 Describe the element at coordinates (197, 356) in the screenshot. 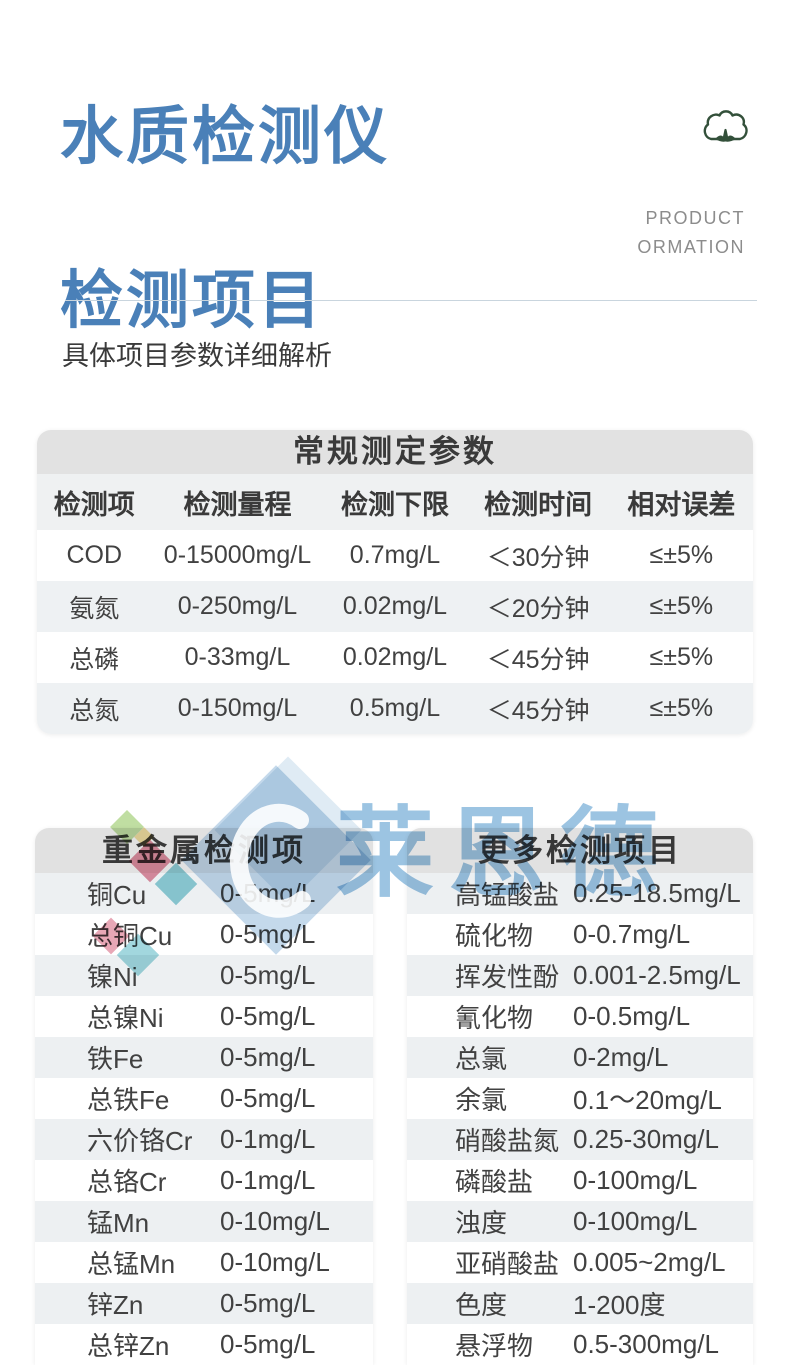

I see `subtitle: 具体项目参数详细解析` at that location.